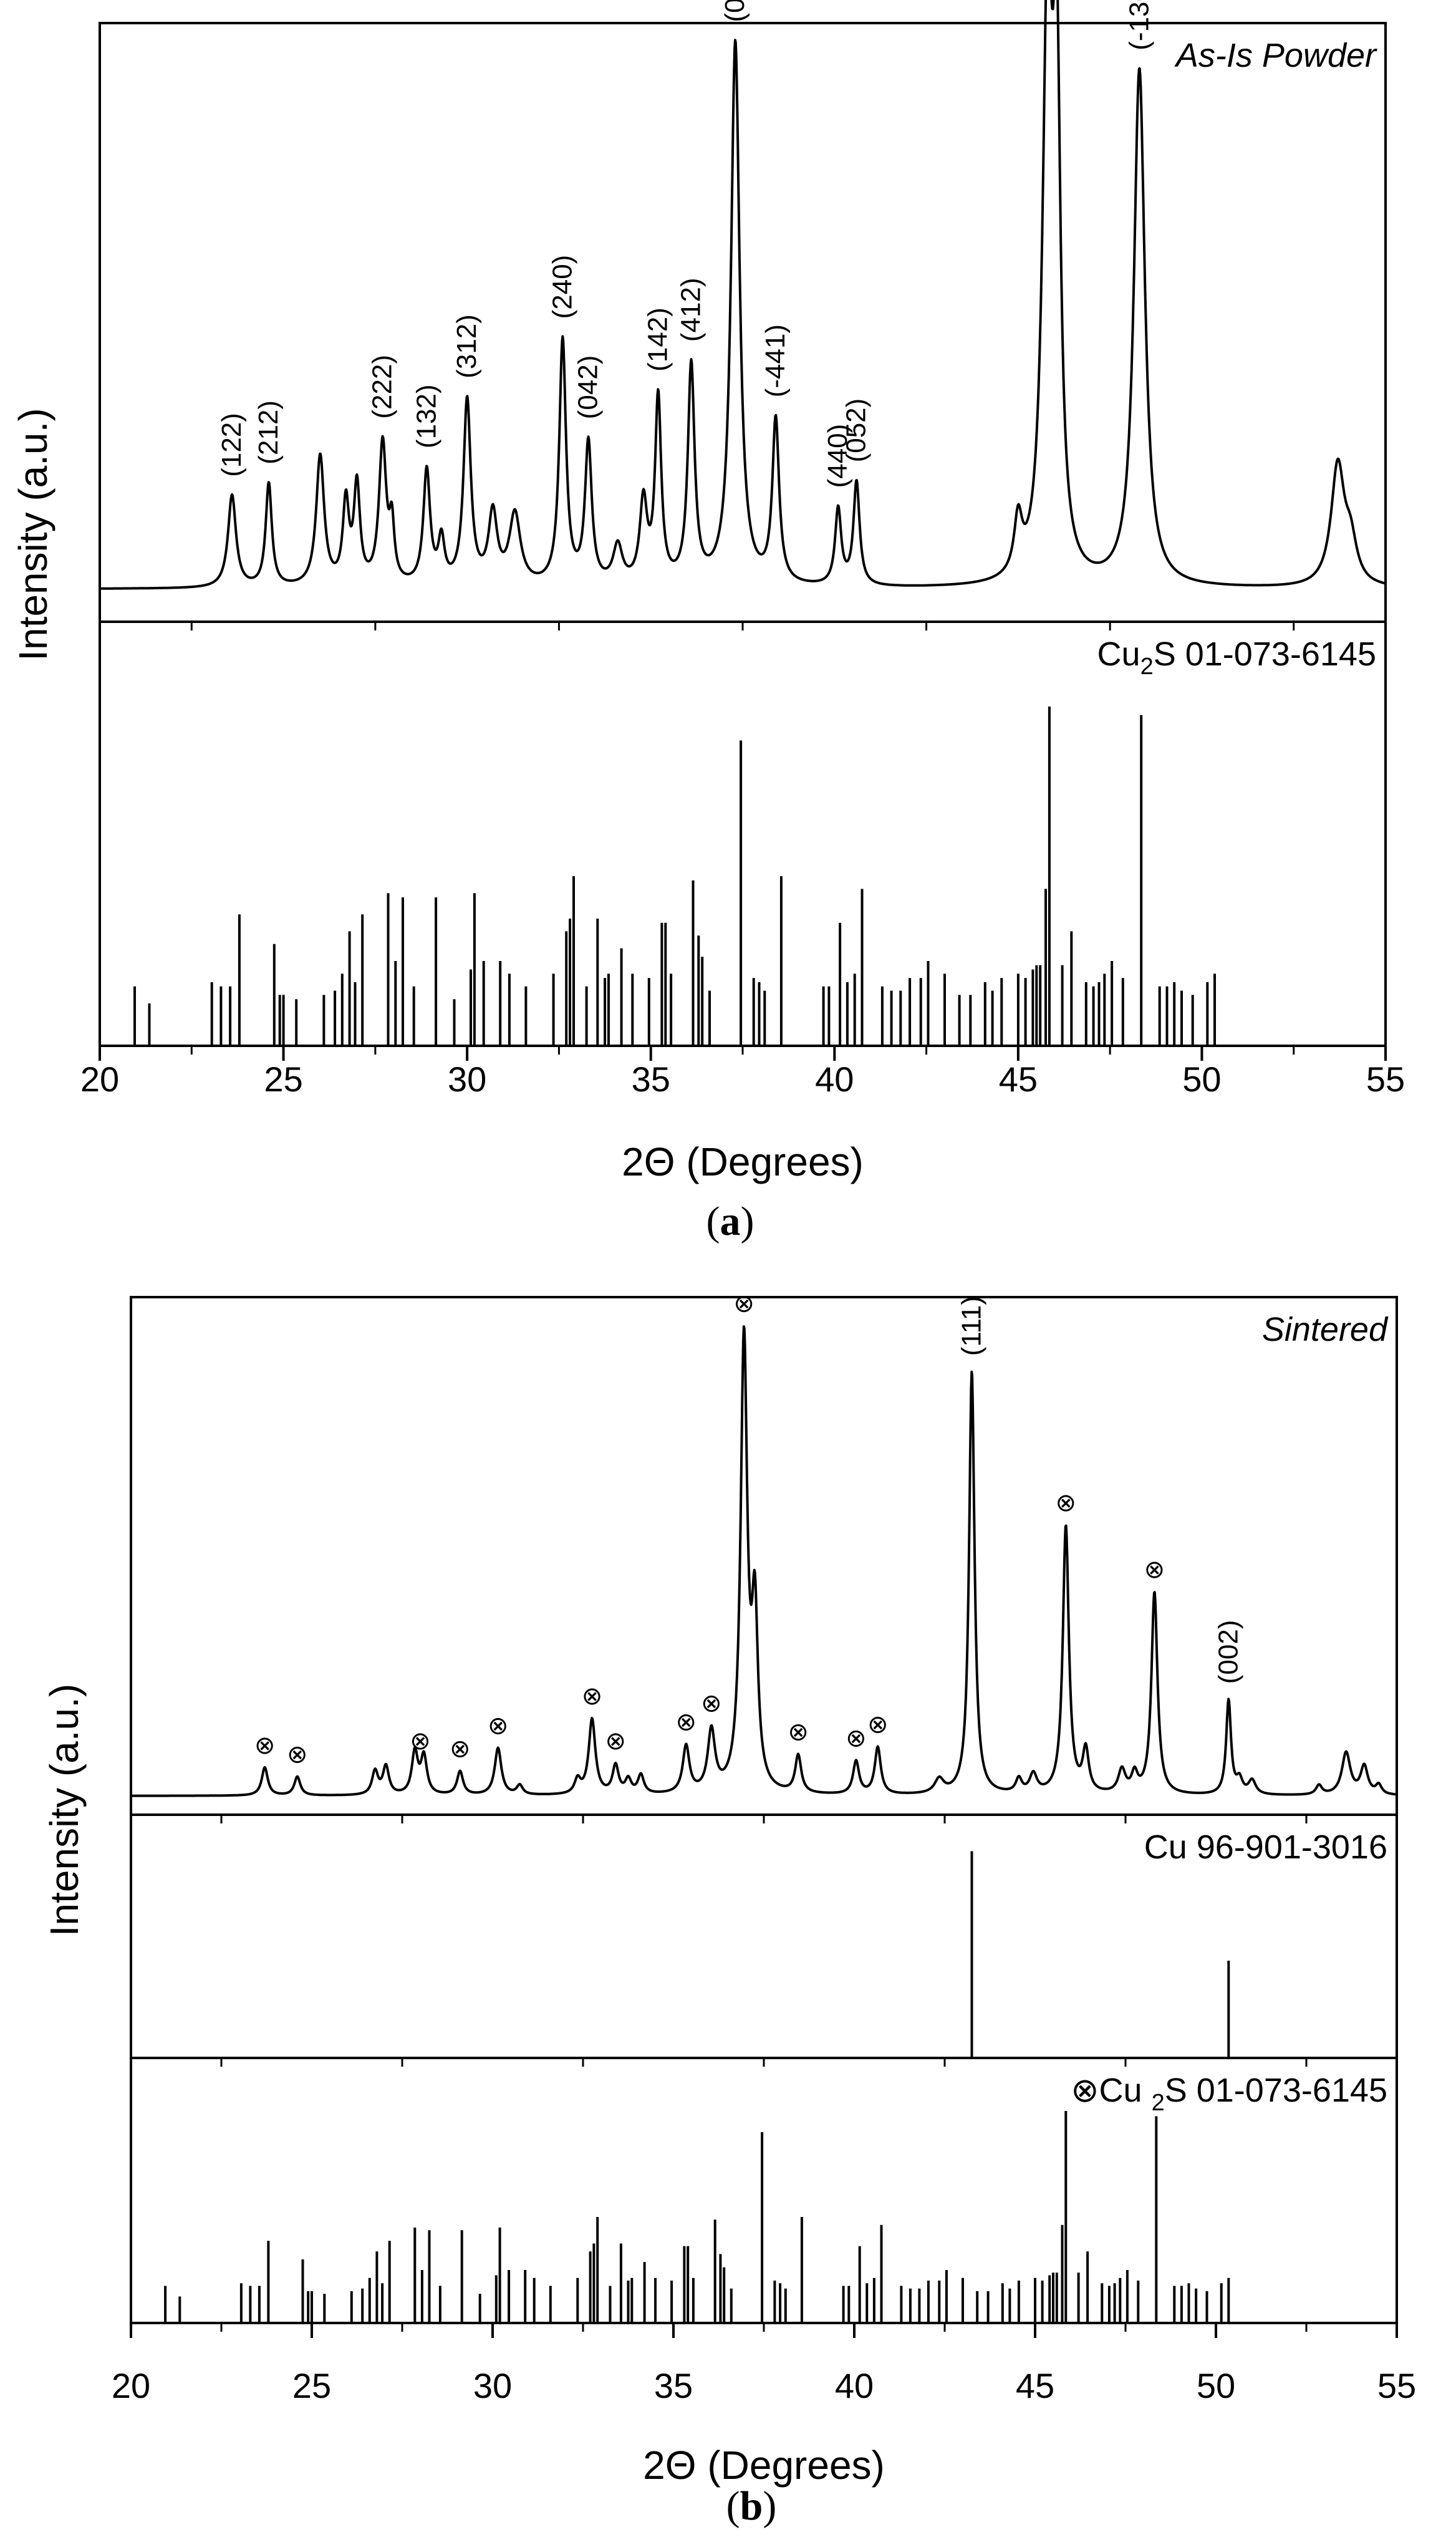 This screenshot has height=2545, width=1456. I want to click on peak-marker-b-10: ⊗, so click(799, 1732).